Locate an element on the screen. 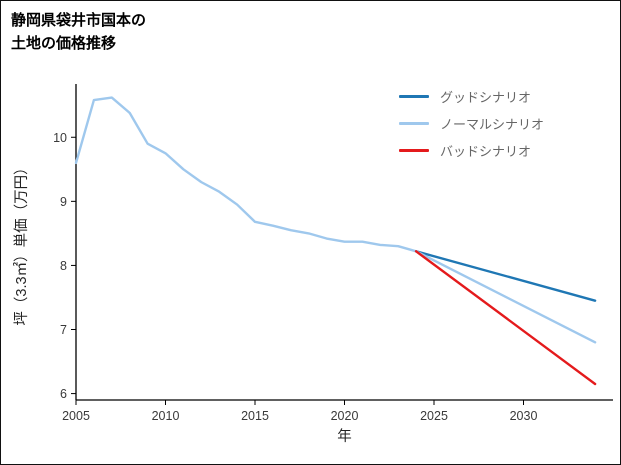  legend-item-bad: バッドシナリオ is located at coordinates (471, 151).